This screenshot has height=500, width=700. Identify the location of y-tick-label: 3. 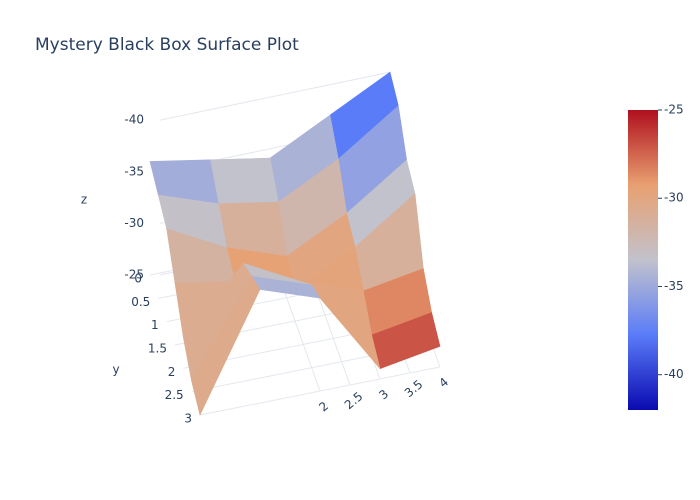
(188, 419).